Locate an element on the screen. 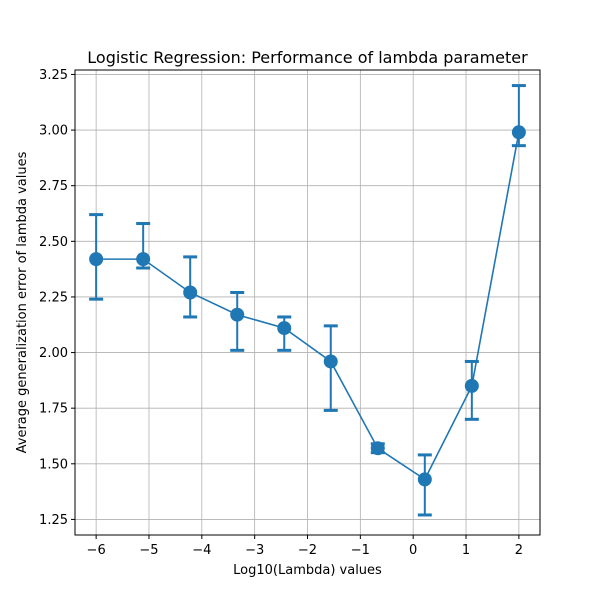 The height and width of the screenshot is (600, 600). y-tick-label: 3.00 is located at coordinates (53, 131).